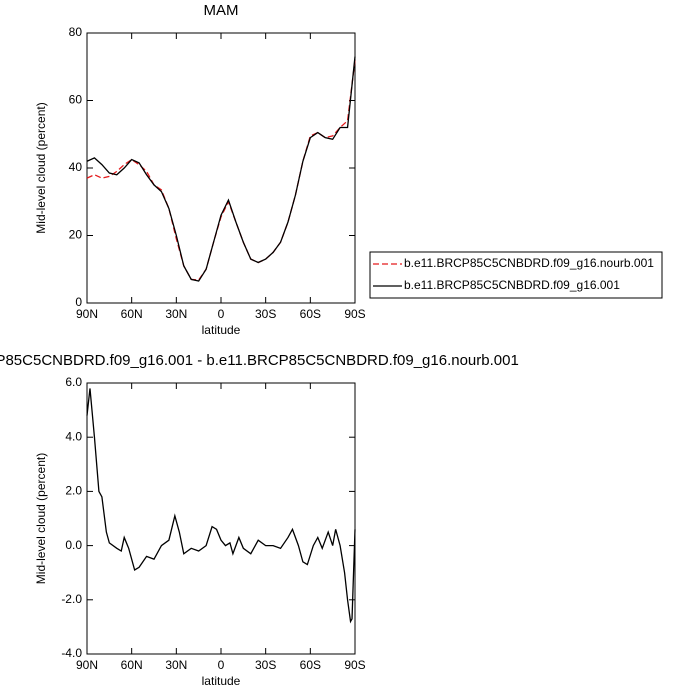 This screenshot has height=700, width=700. Describe the element at coordinates (71, 599) in the screenshot. I see `y-tick-label: -2.0` at that location.